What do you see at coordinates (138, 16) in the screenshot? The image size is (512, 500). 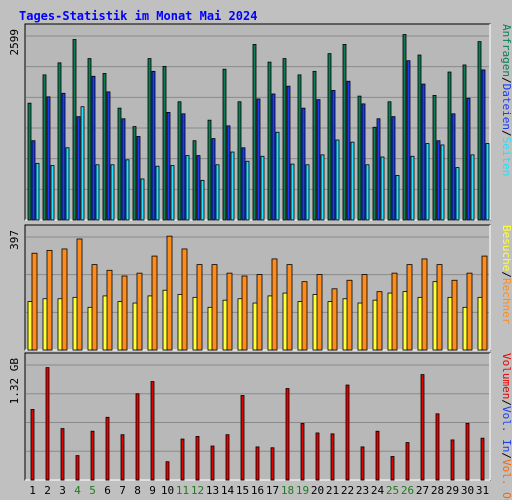 I see `chart-title: Tages-Statistik im Monat Mai 2024` at bounding box center [138, 16].